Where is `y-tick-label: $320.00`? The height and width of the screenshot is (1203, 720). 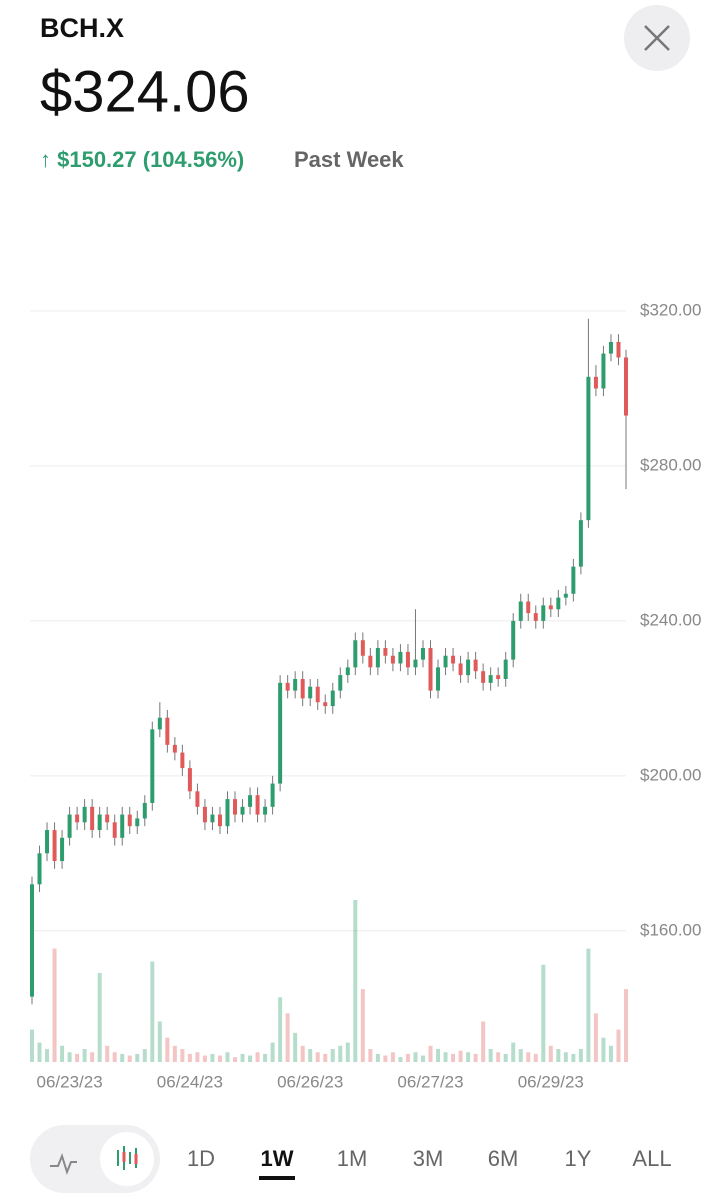 y-tick-label: $320.00 is located at coordinates (670, 309).